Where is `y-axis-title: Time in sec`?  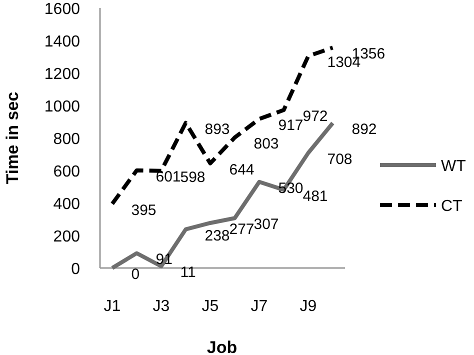
y-axis-title: Time in sec is located at coordinates (12, 138).